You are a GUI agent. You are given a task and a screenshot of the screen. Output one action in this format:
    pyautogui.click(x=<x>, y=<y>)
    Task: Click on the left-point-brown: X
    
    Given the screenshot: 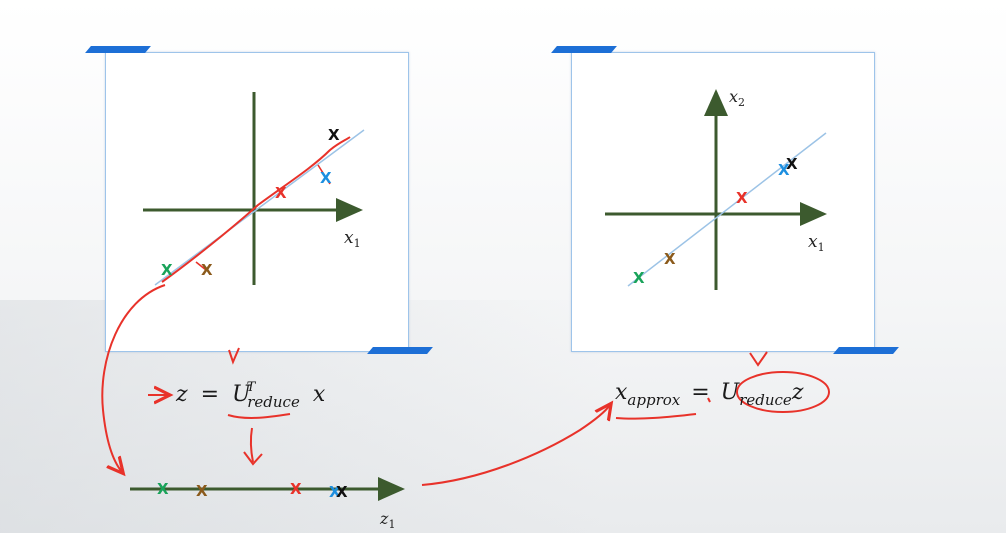 What is the action you would take?
    pyautogui.click(x=207, y=270)
    